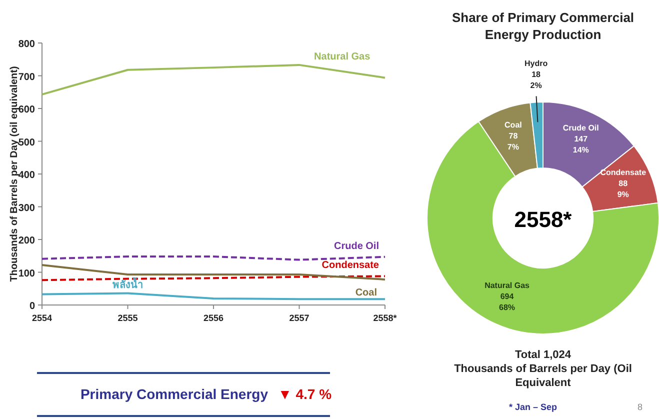  Describe the element at coordinates (213, 80) in the screenshot. I see `line-series` at that location.